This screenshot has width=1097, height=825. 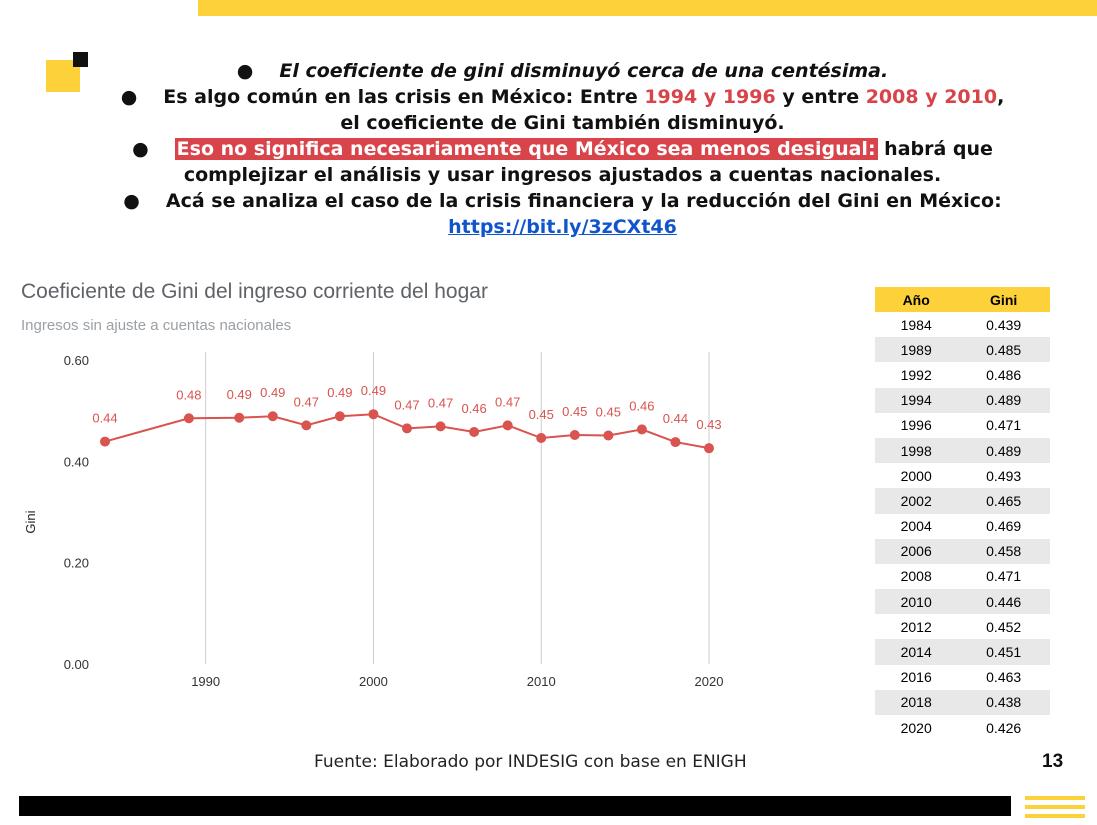 What do you see at coordinates (916, 475) in the screenshot?
I see `table-cell-year: 2000` at bounding box center [916, 475].